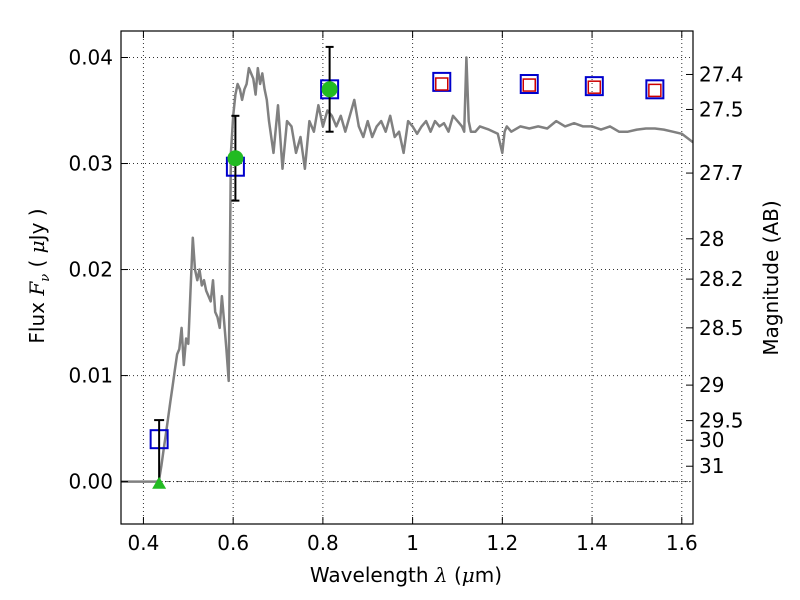  What do you see at coordinates (721, 328) in the screenshot?
I see `y2-tick-label: 28.5` at bounding box center [721, 328].